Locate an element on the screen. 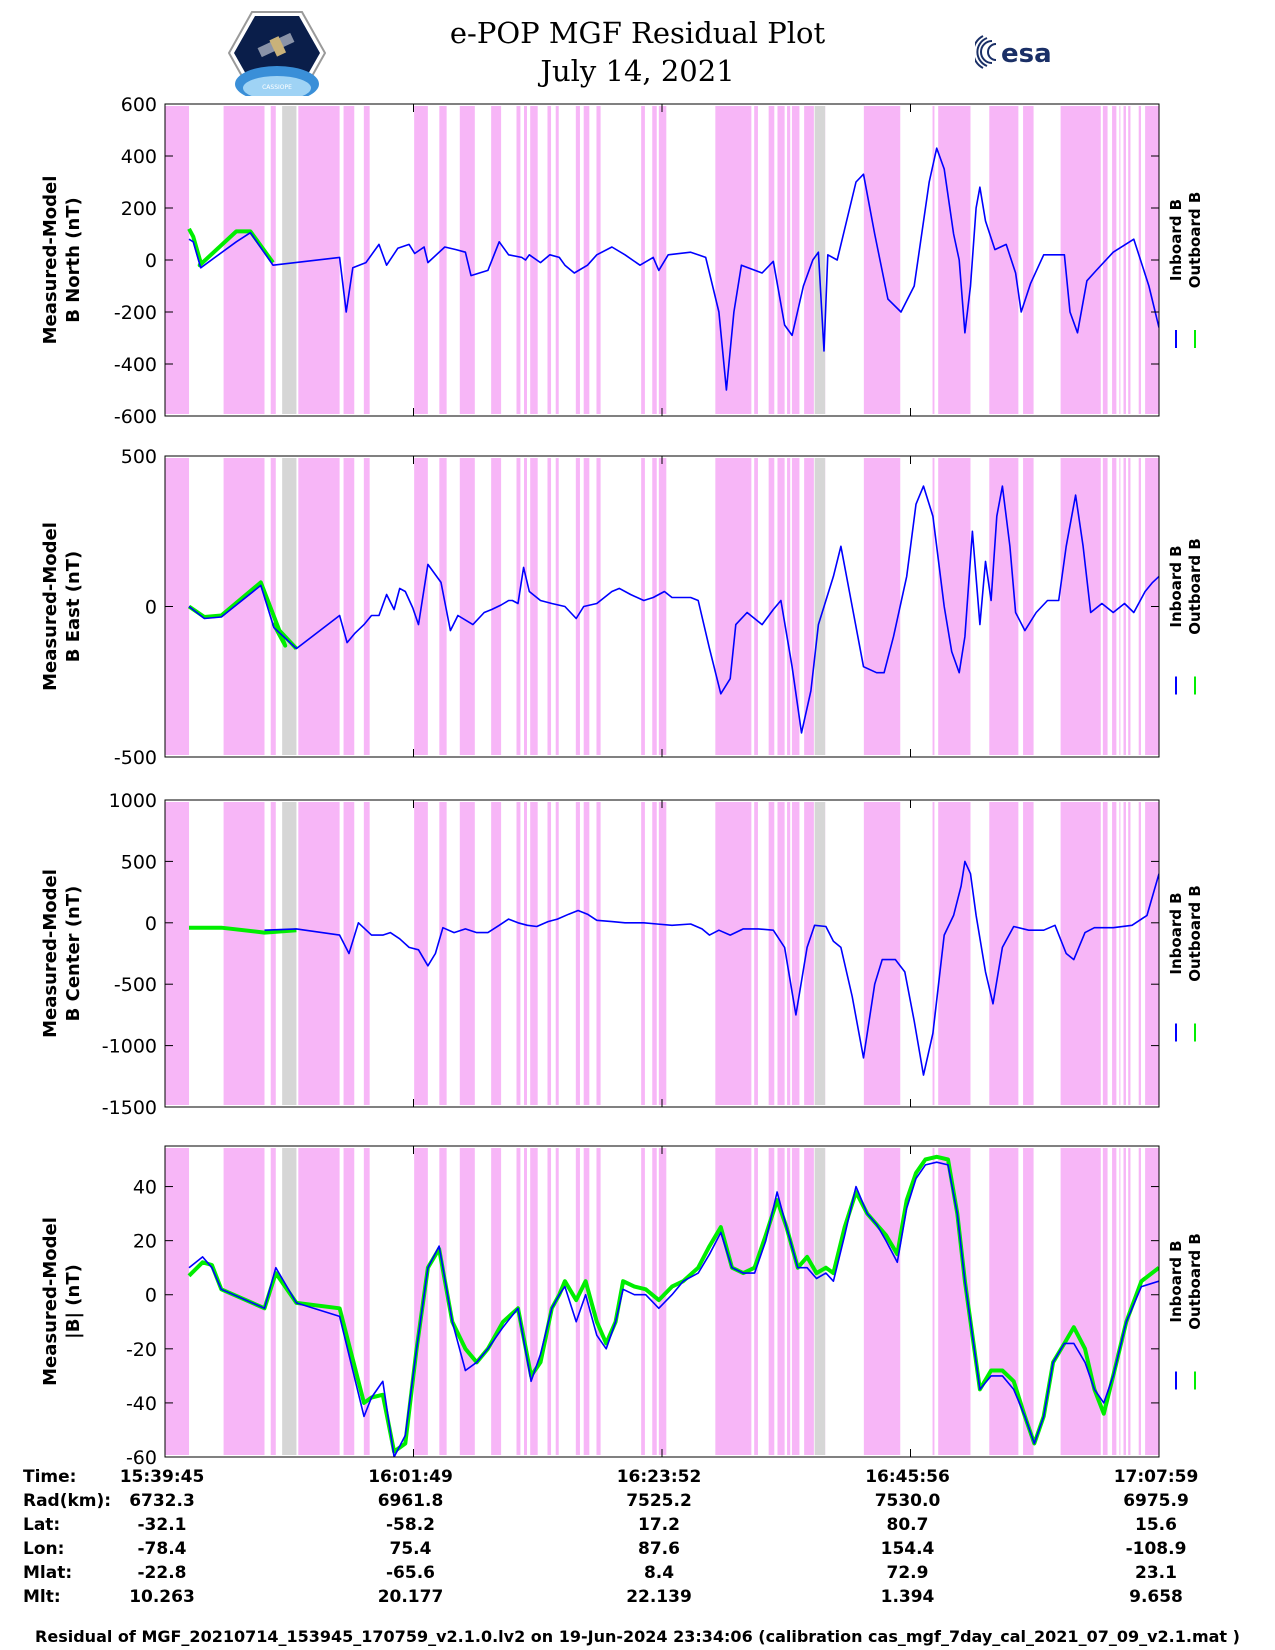  title-line-2: July 14, 2021 is located at coordinates (637, 71).